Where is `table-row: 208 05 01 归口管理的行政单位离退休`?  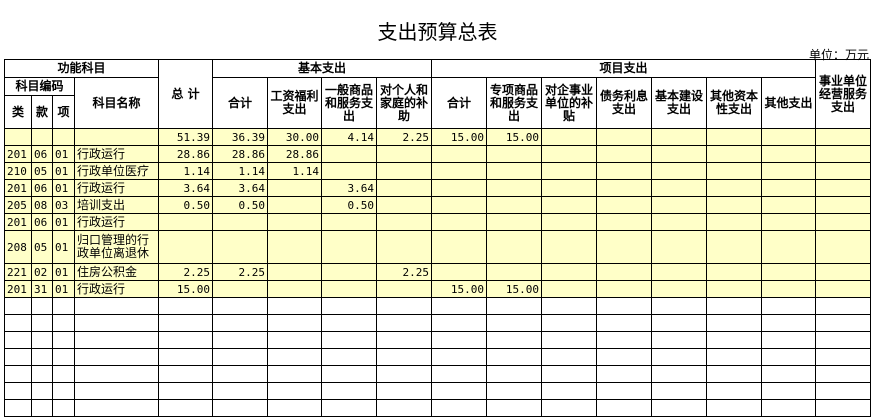
table-row: 208 05 01 归口管理的行政单位离退休 is located at coordinates (437, 247).